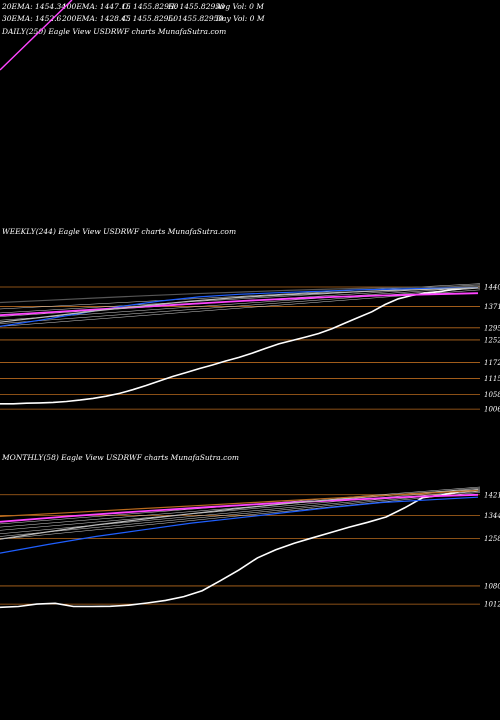 The height and width of the screenshot is (720, 500). What do you see at coordinates (492, 586) in the screenshot?
I see `y-tick-label: 1080` at bounding box center [492, 586].